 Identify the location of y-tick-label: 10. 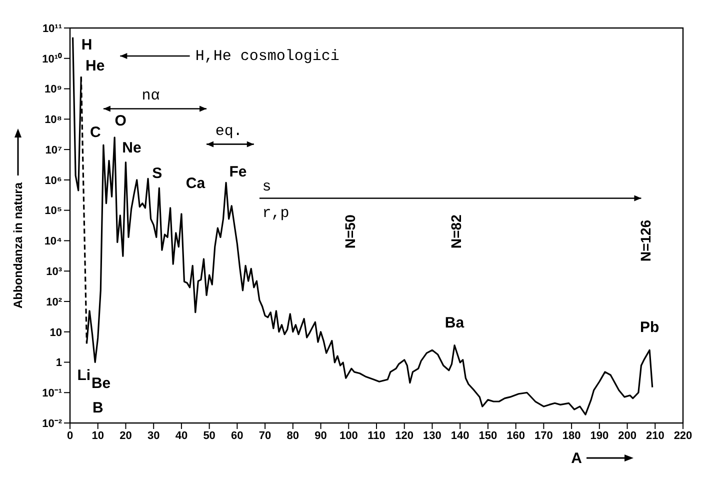
(56, 332).